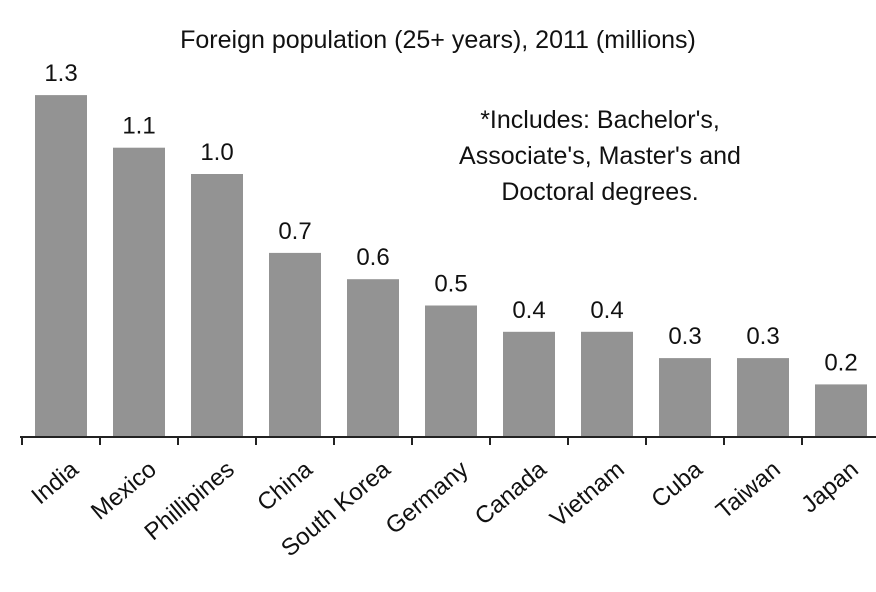 This screenshot has width=876, height=592. I want to click on category-label: Germany, so click(427, 498).